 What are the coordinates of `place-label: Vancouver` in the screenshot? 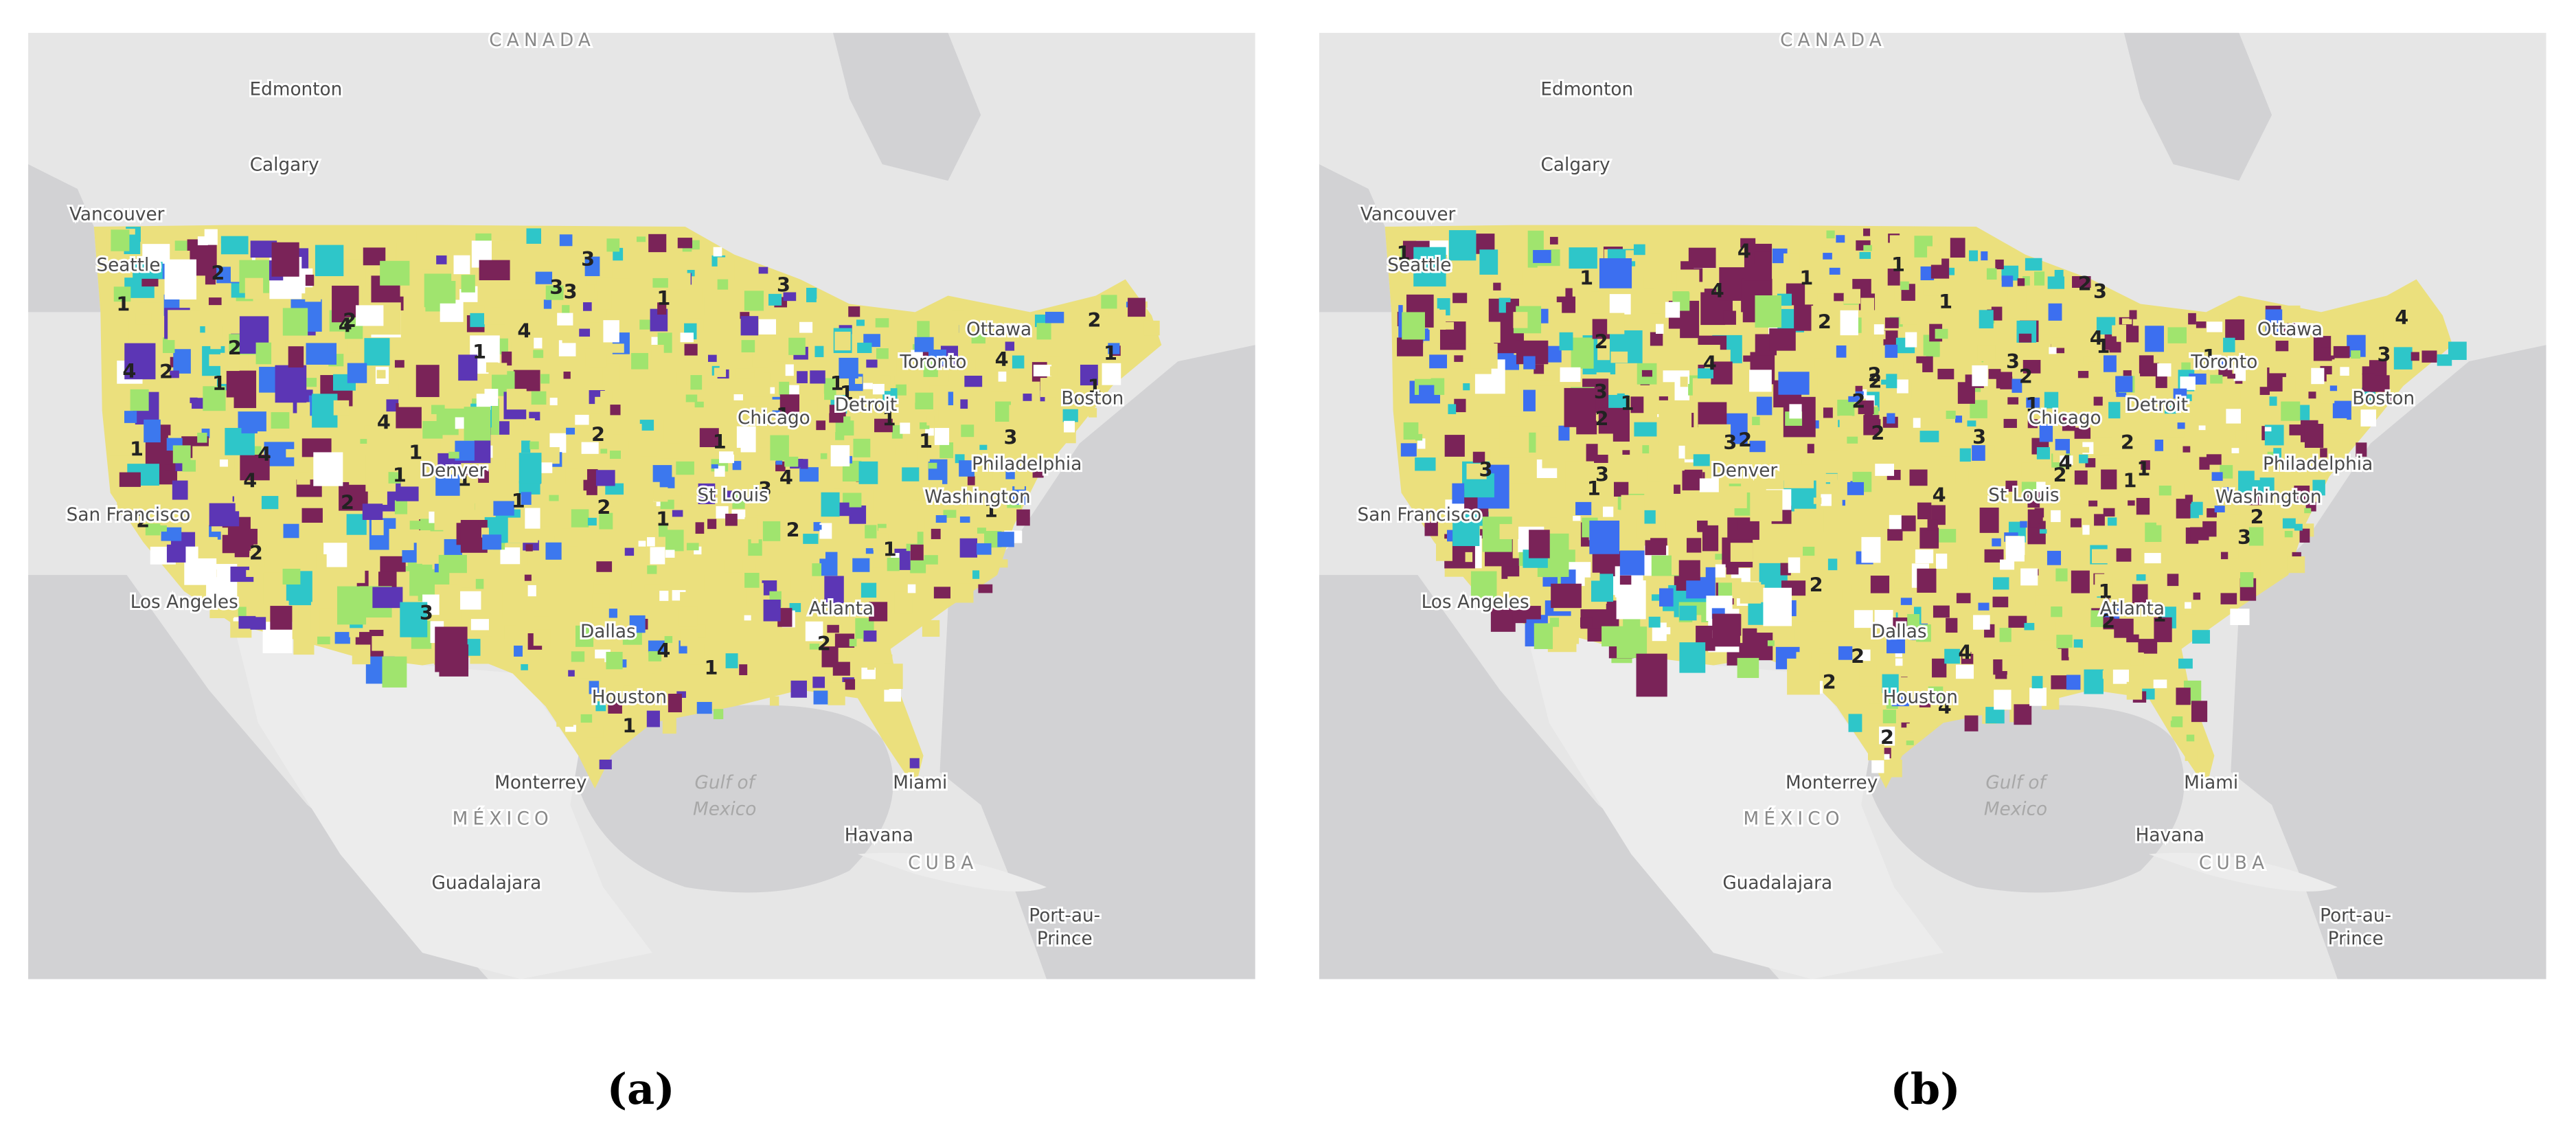 It's located at (1408, 215).